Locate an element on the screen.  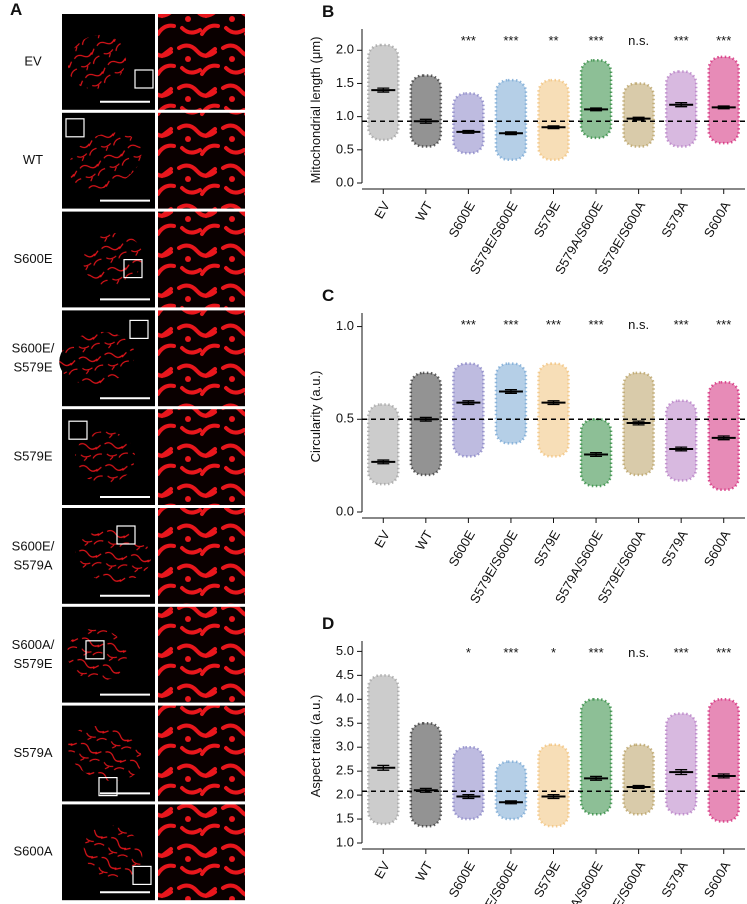
y-tick-label: 4.0 is located at coordinates (345, 698).